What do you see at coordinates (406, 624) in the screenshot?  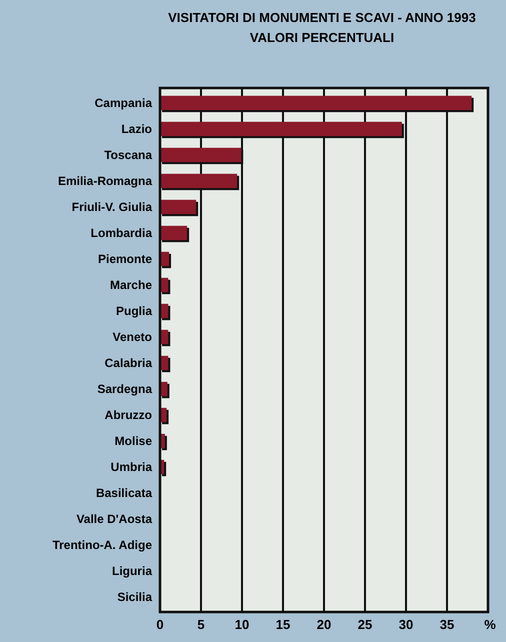 I see `x-tick-label: 30` at bounding box center [406, 624].